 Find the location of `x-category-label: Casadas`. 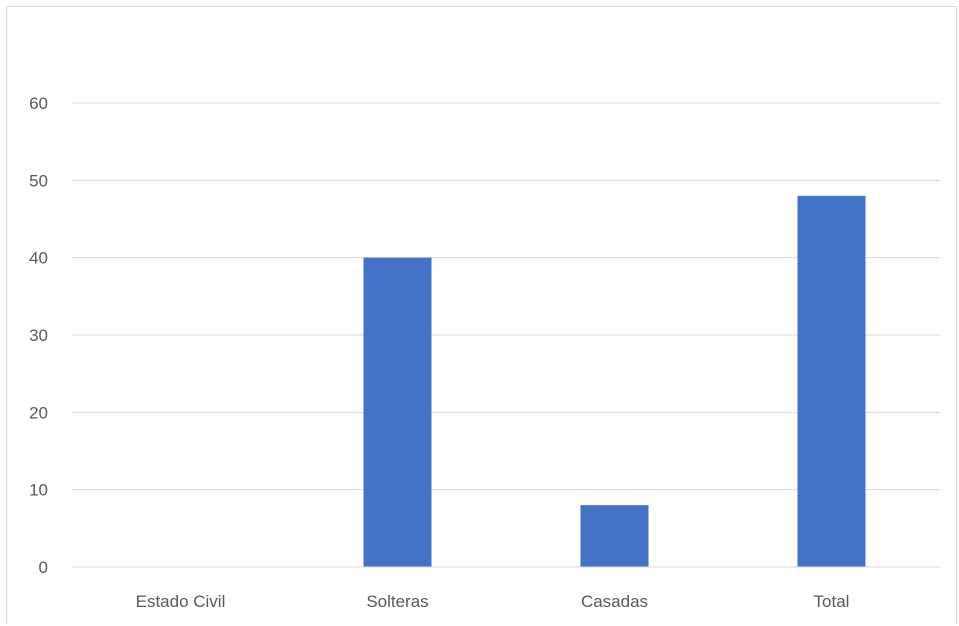

x-category-label: Casadas is located at coordinates (614, 601).